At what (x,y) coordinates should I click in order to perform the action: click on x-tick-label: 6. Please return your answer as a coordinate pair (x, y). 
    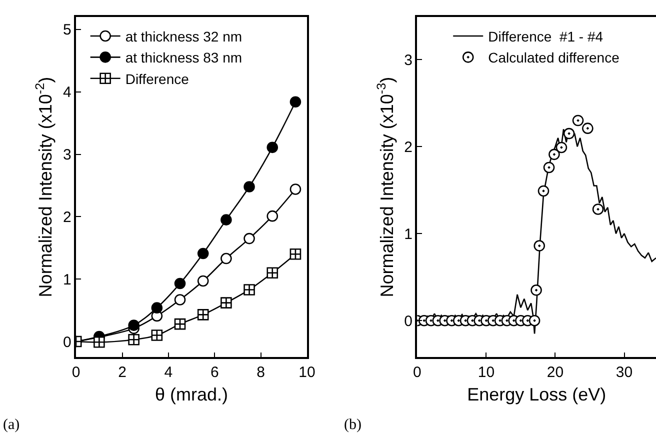
    Looking at the image, I should click on (214, 372).